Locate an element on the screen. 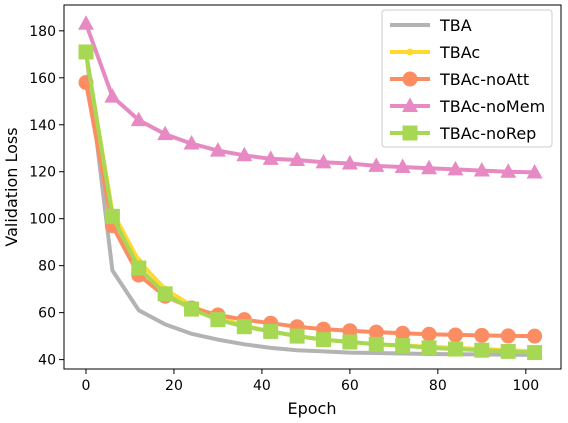 The height and width of the screenshot is (423, 568). y-tick-label: 140 is located at coordinates (42, 126).